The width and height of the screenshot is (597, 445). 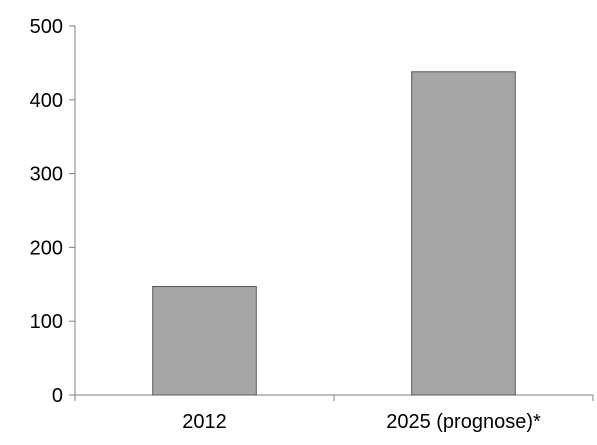 I want to click on y-tick-label: 0, so click(x=57, y=396).